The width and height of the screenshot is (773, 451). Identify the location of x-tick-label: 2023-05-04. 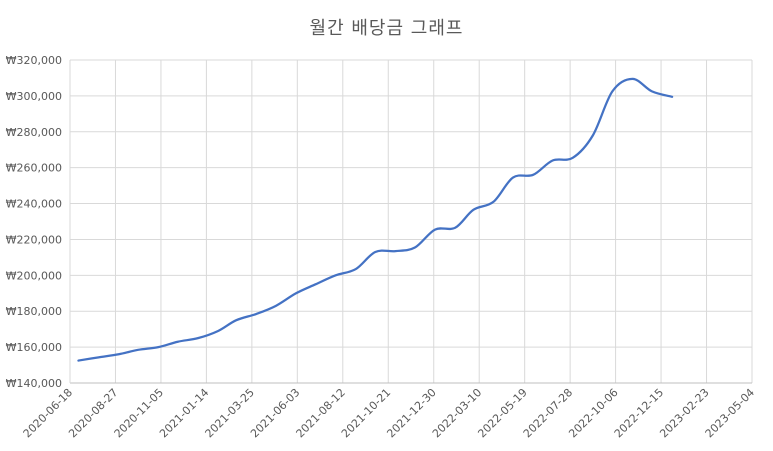
(730, 413).